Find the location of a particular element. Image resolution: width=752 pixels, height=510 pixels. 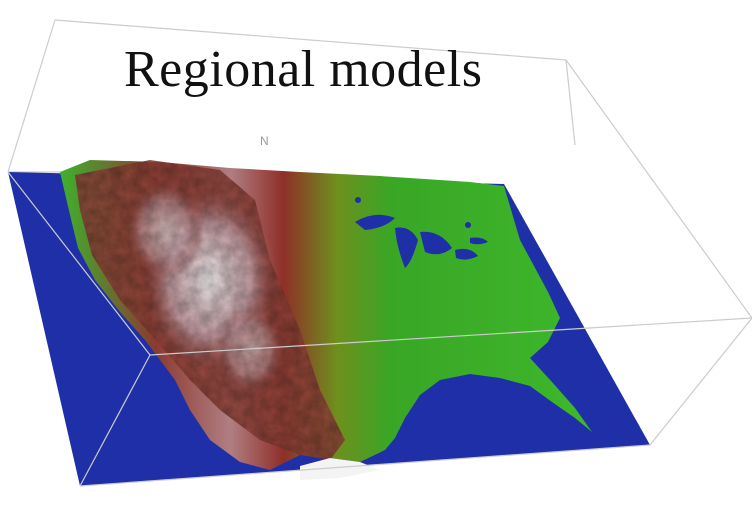

figure-title: Regional models is located at coordinates (303, 69).